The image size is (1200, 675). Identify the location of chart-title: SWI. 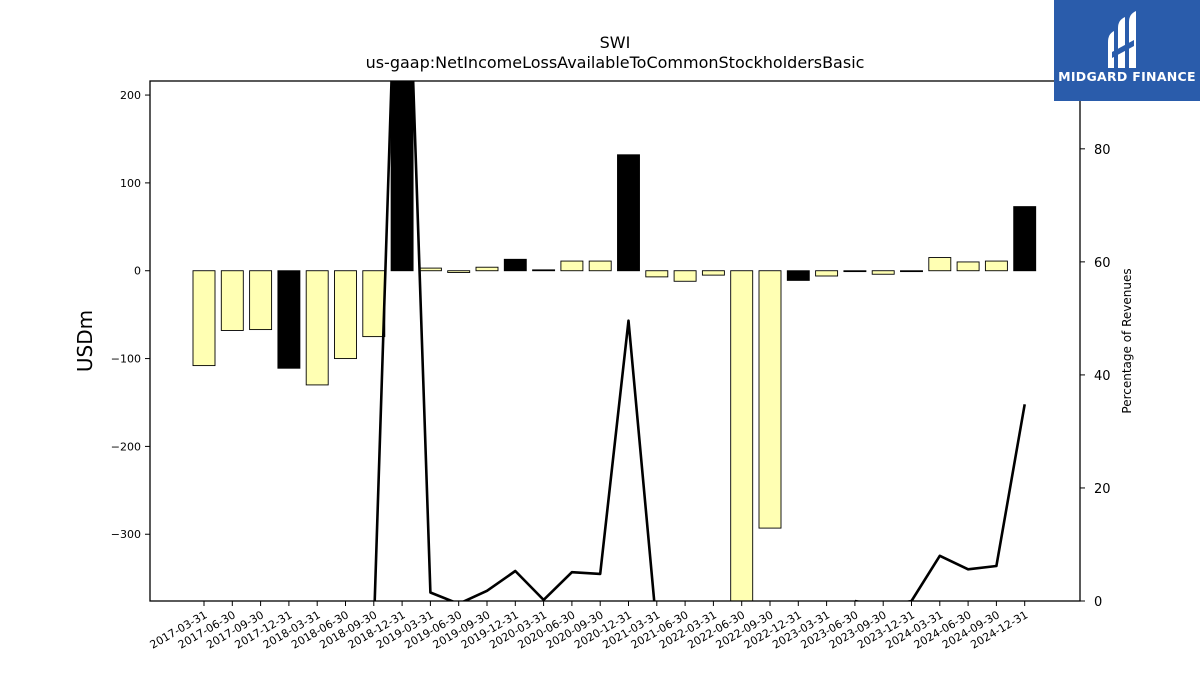
(615, 42).